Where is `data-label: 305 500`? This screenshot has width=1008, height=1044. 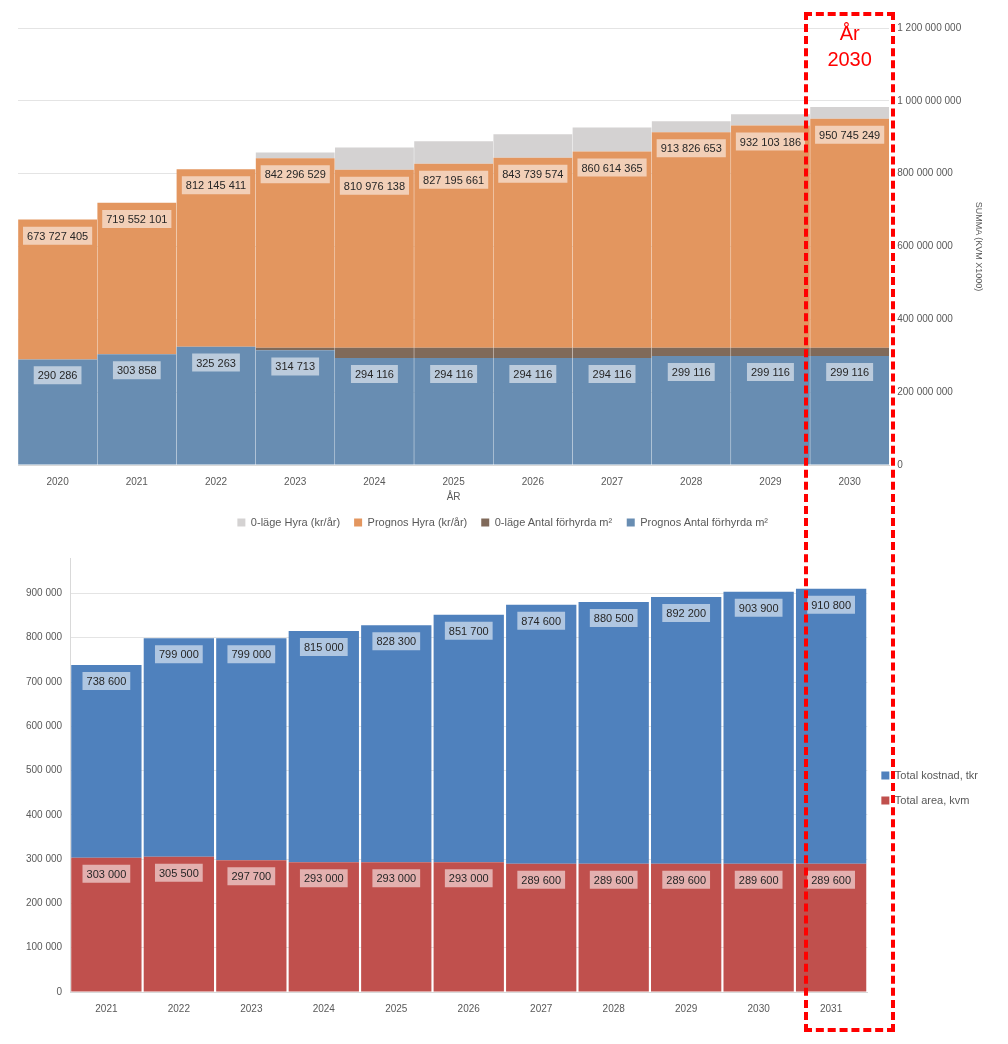 data-label: 305 500 is located at coordinates (178, 872).